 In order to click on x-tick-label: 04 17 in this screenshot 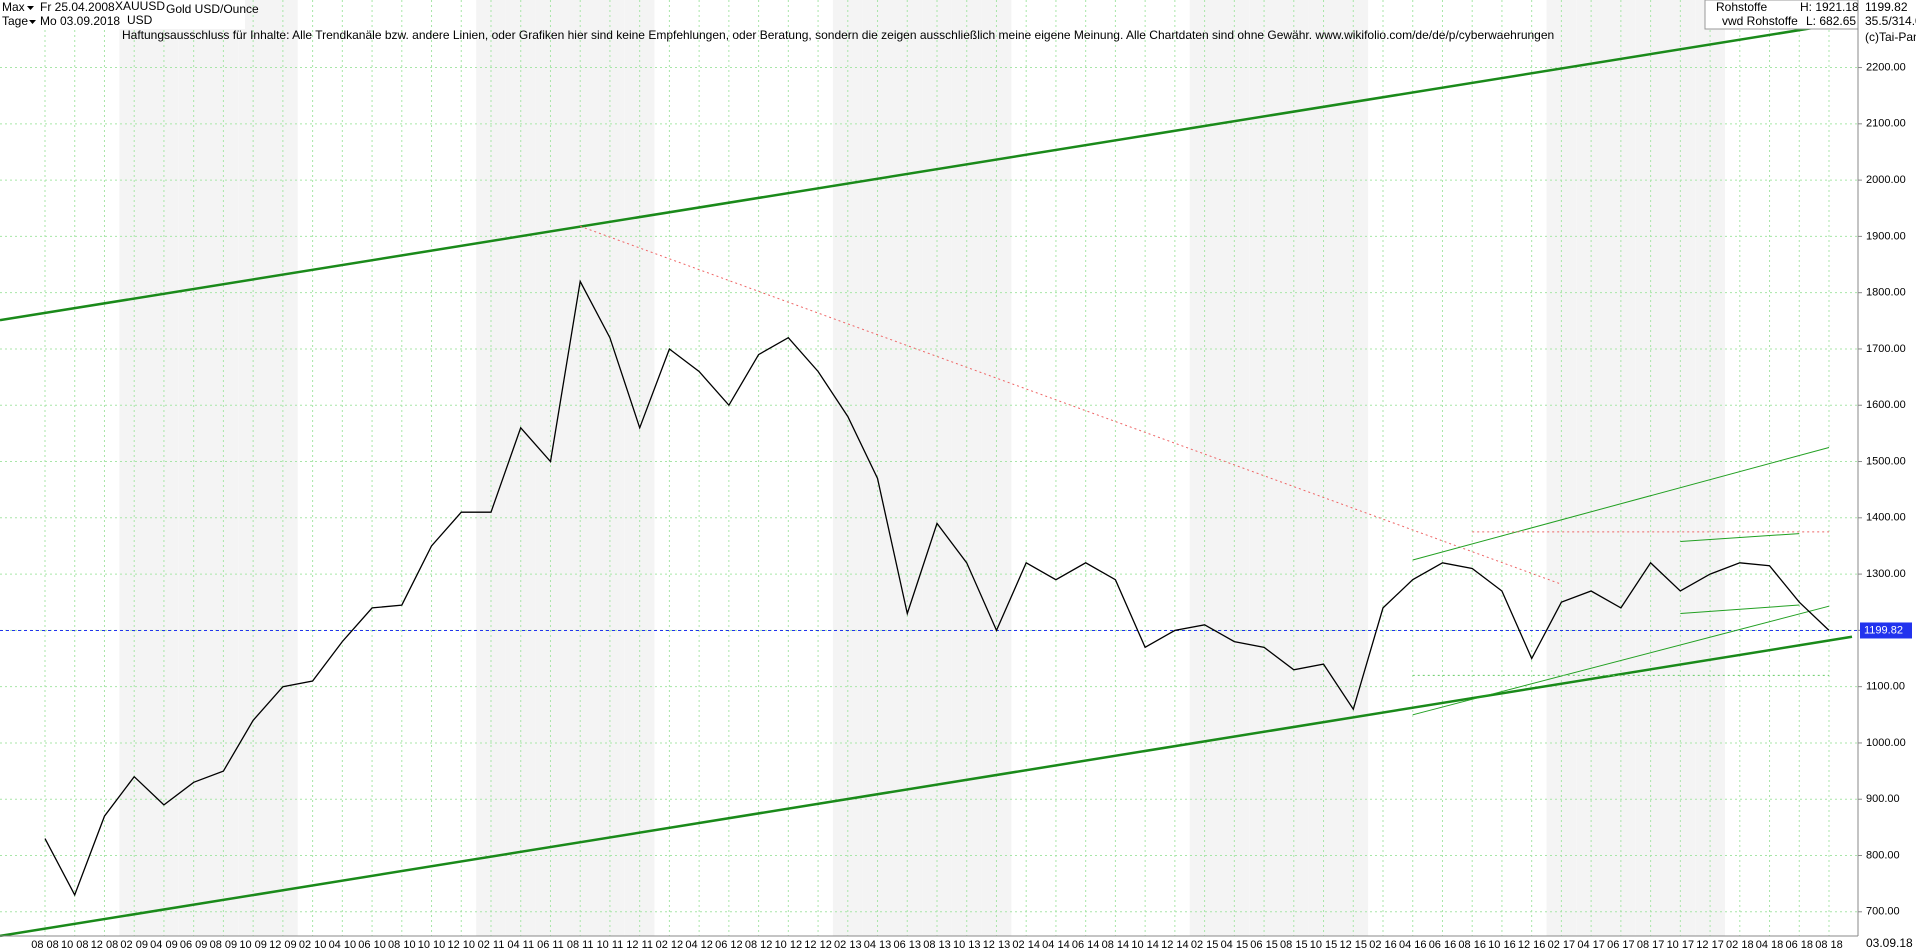, I will do `click(1591, 945)`.